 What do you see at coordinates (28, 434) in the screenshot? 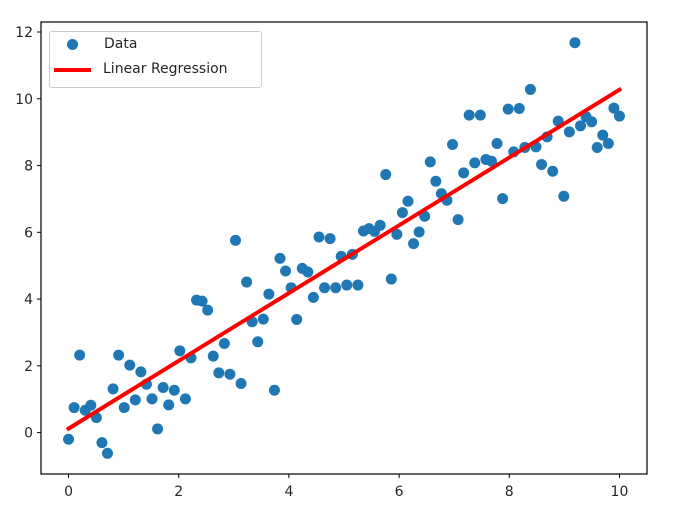
I see `y-tick-label: 0` at bounding box center [28, 434].